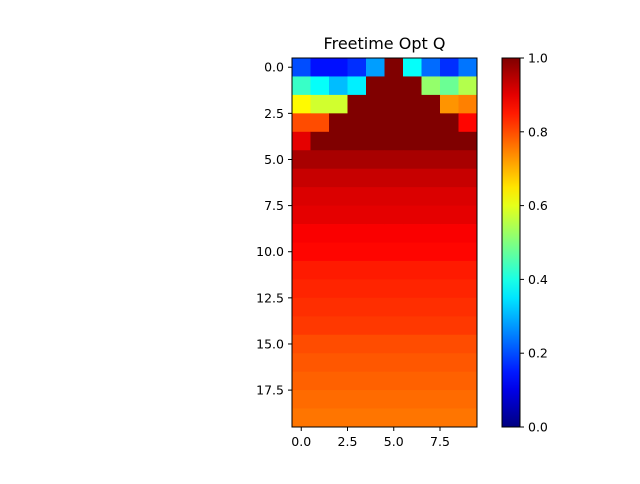  I want to click on y-tick-label: 15.0, so click(270, 343).